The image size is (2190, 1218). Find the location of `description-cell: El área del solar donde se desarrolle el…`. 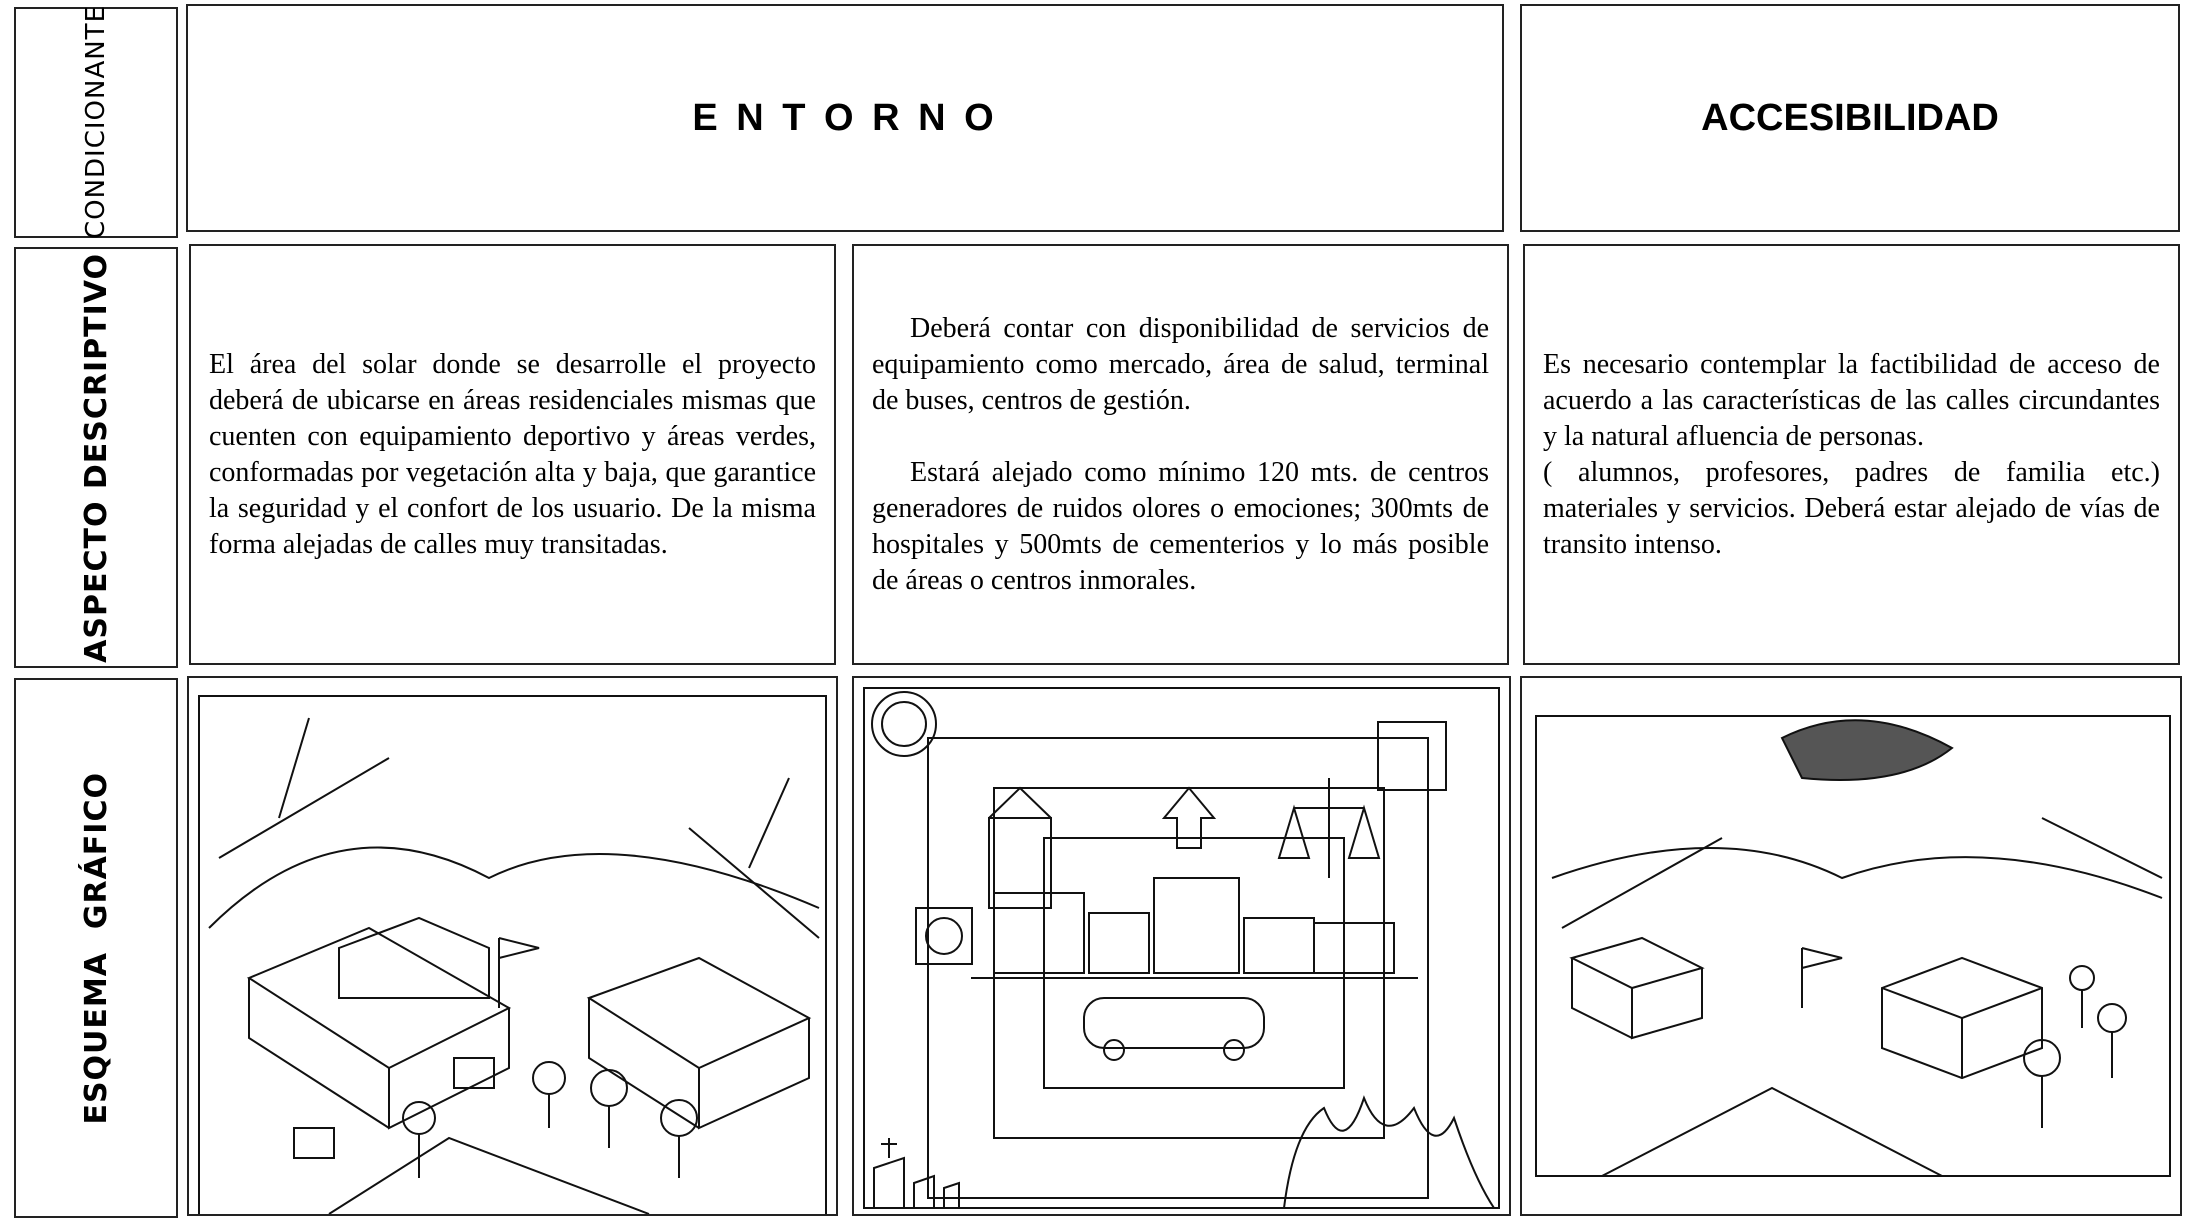

description-cell: El área del solar donde se desarrolle el… is located at coordinates (512, 454).